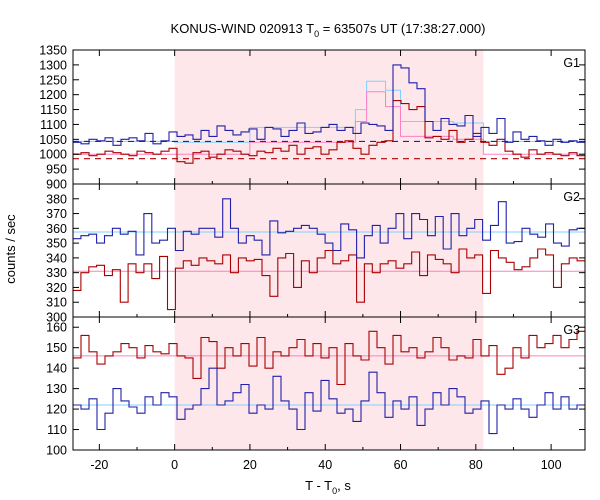 This screenshot has width=600, height=500. I want to click on lightcurve-blue-g2, so click(329, 228).